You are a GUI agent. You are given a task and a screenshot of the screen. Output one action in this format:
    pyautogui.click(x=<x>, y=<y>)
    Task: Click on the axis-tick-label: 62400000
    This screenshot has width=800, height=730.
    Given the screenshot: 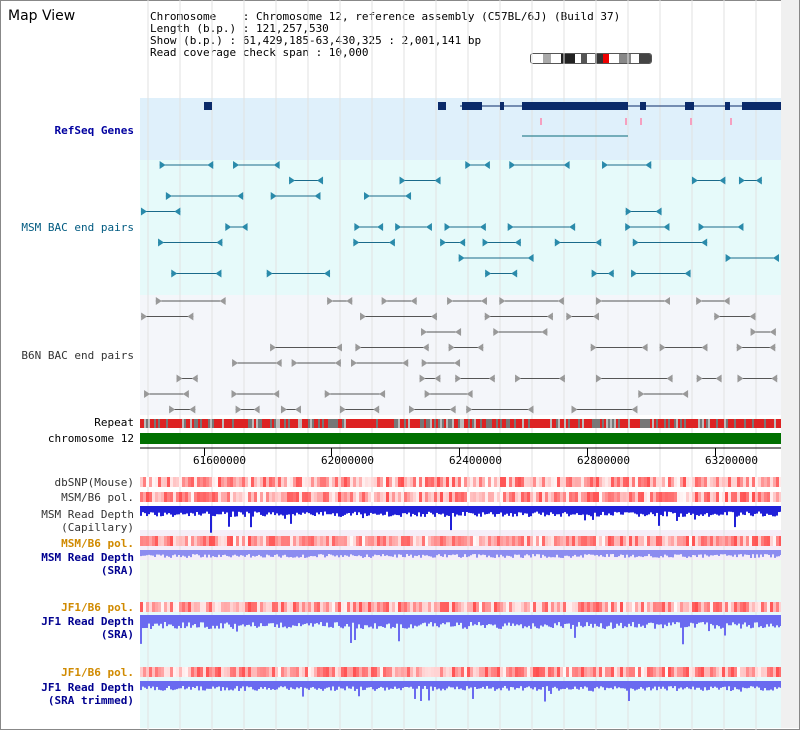 What is the action you would take?
    pyautogui.click(x=475, y=460)
    